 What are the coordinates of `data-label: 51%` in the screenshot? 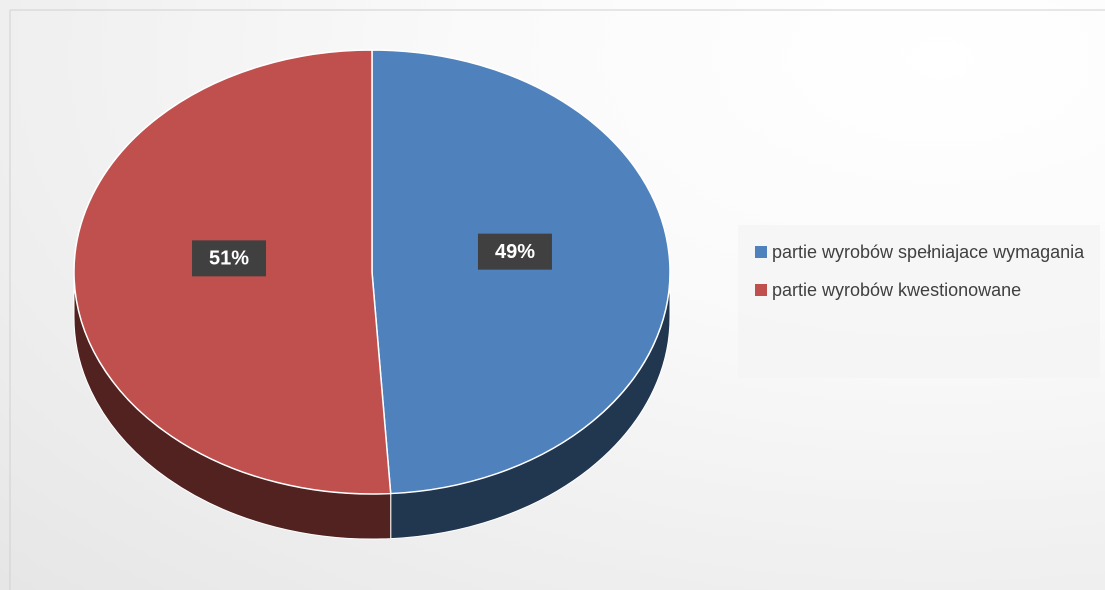 It's located at (229, 259).